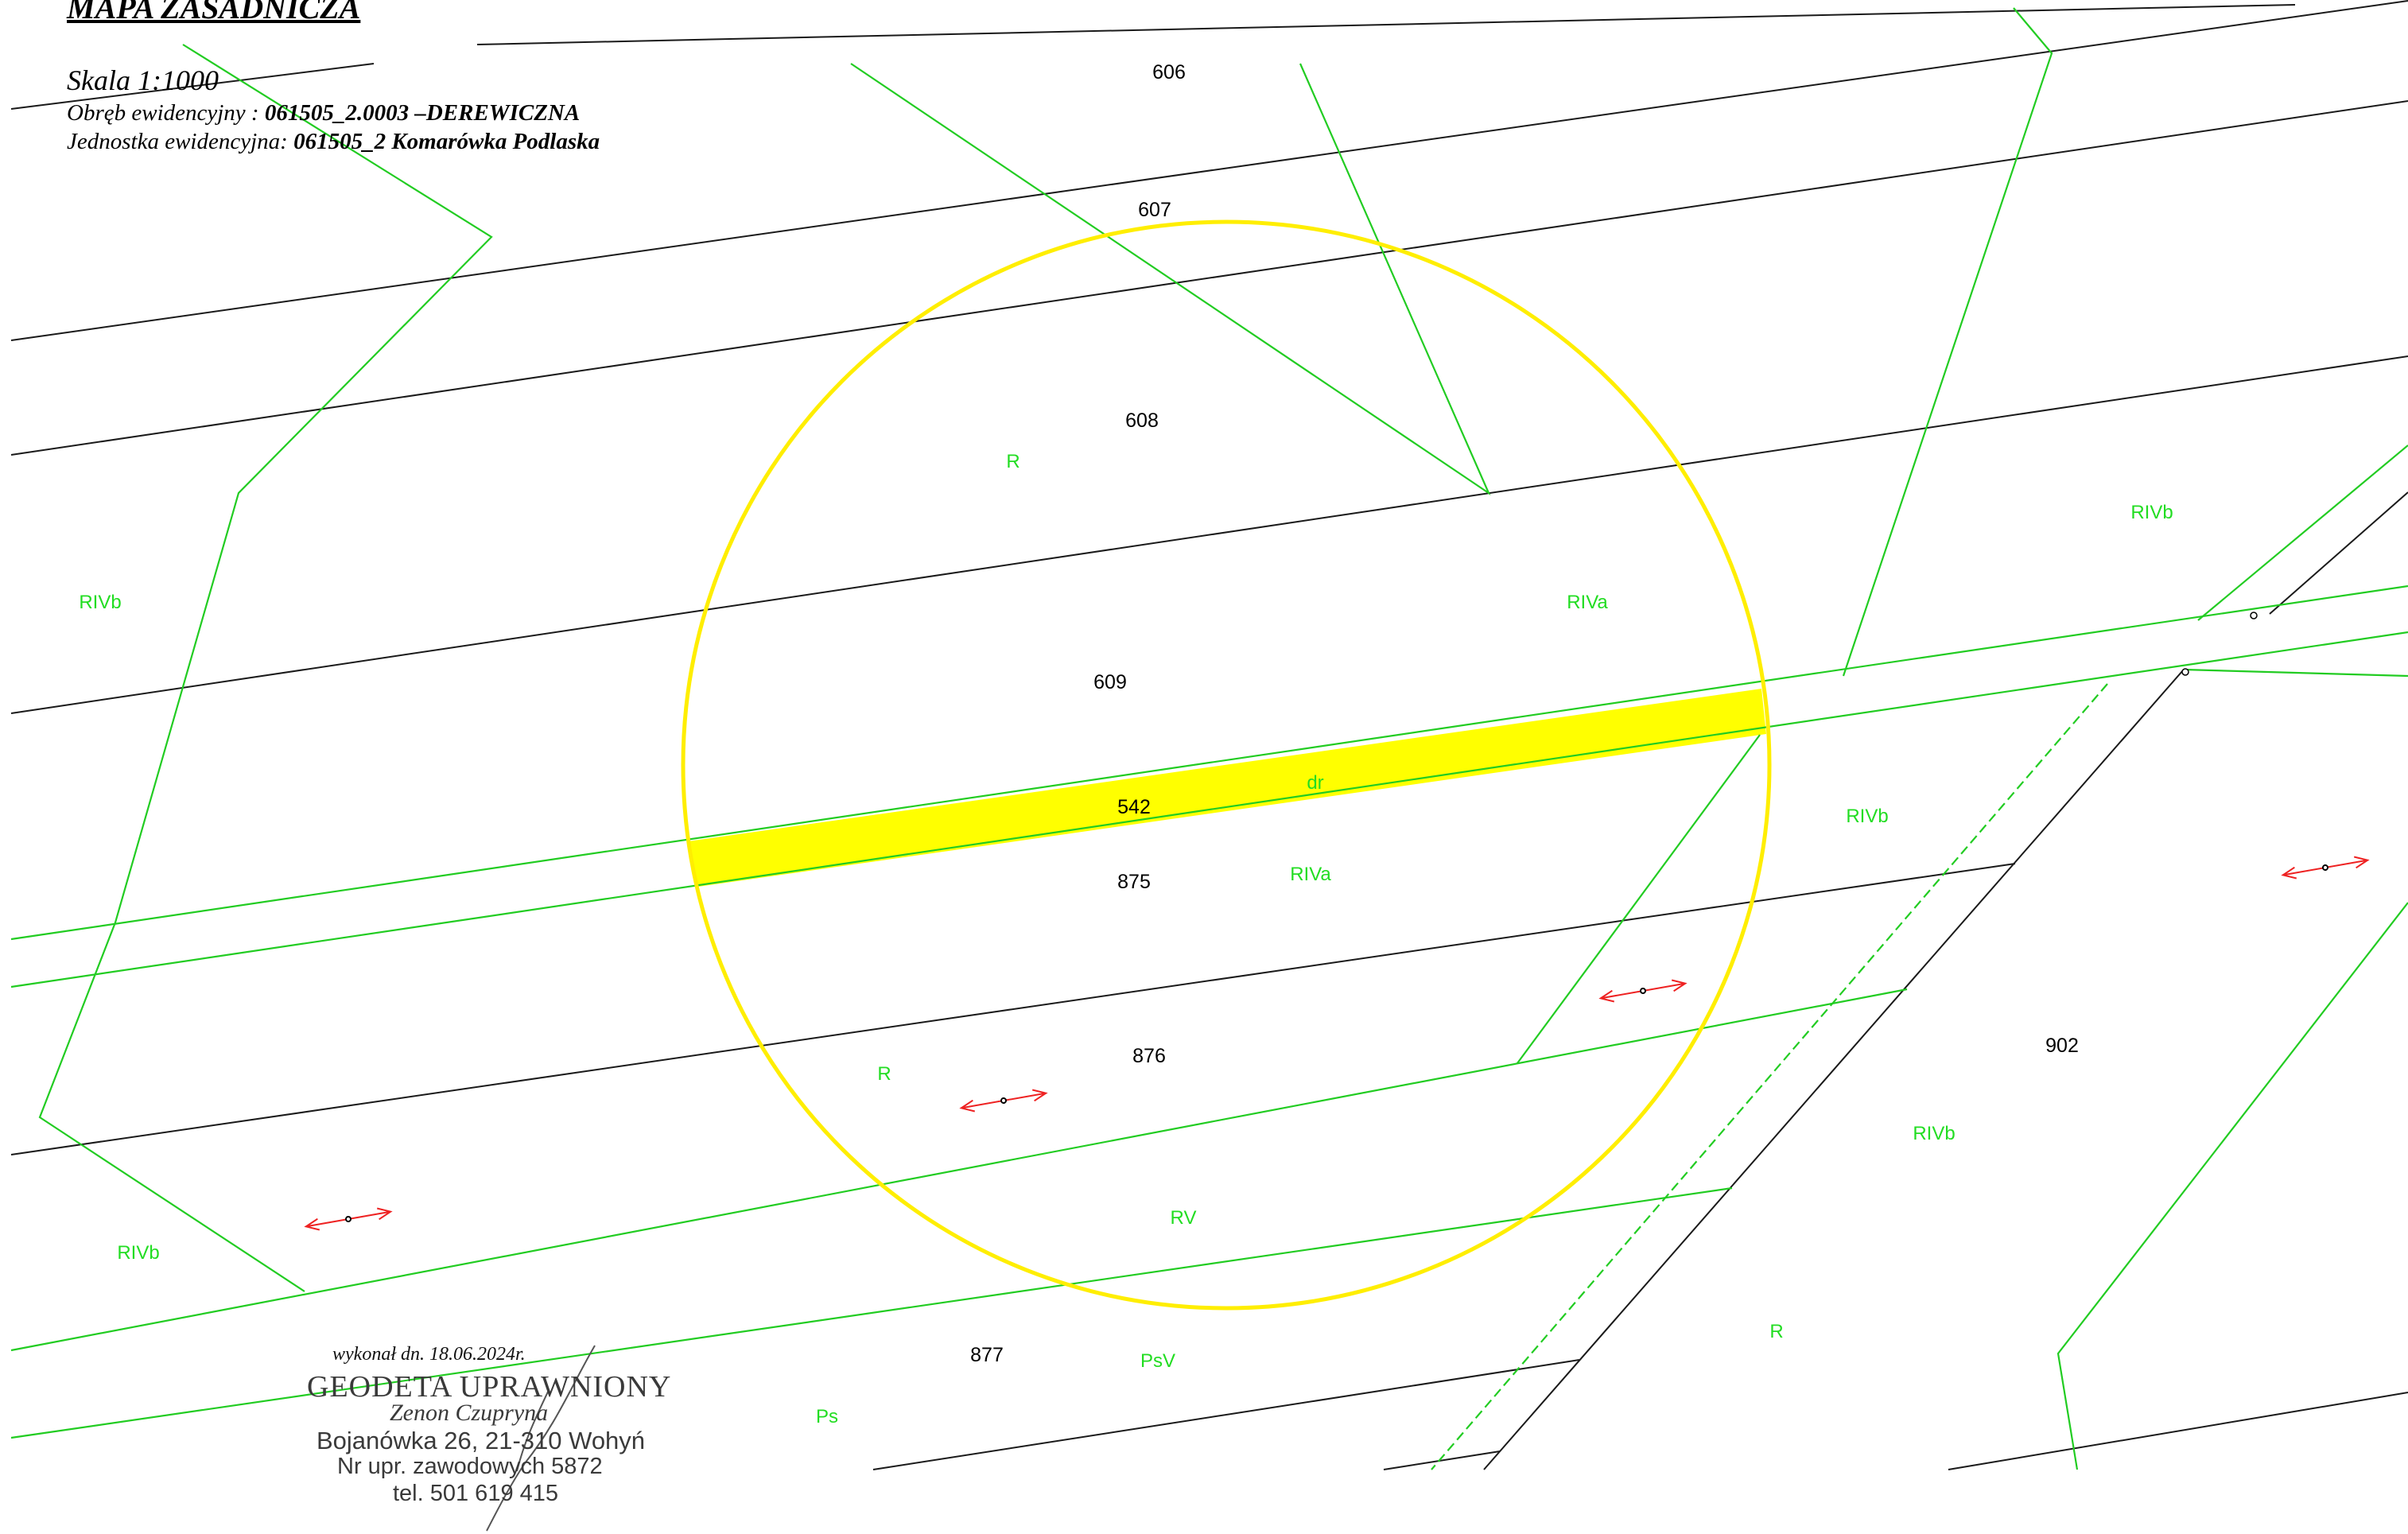  Describe the element at coordinates (422, 113) in the screenshot. I see `cadastral-district-value: 061505_2.0003 –DEREWICZNA` at that location.